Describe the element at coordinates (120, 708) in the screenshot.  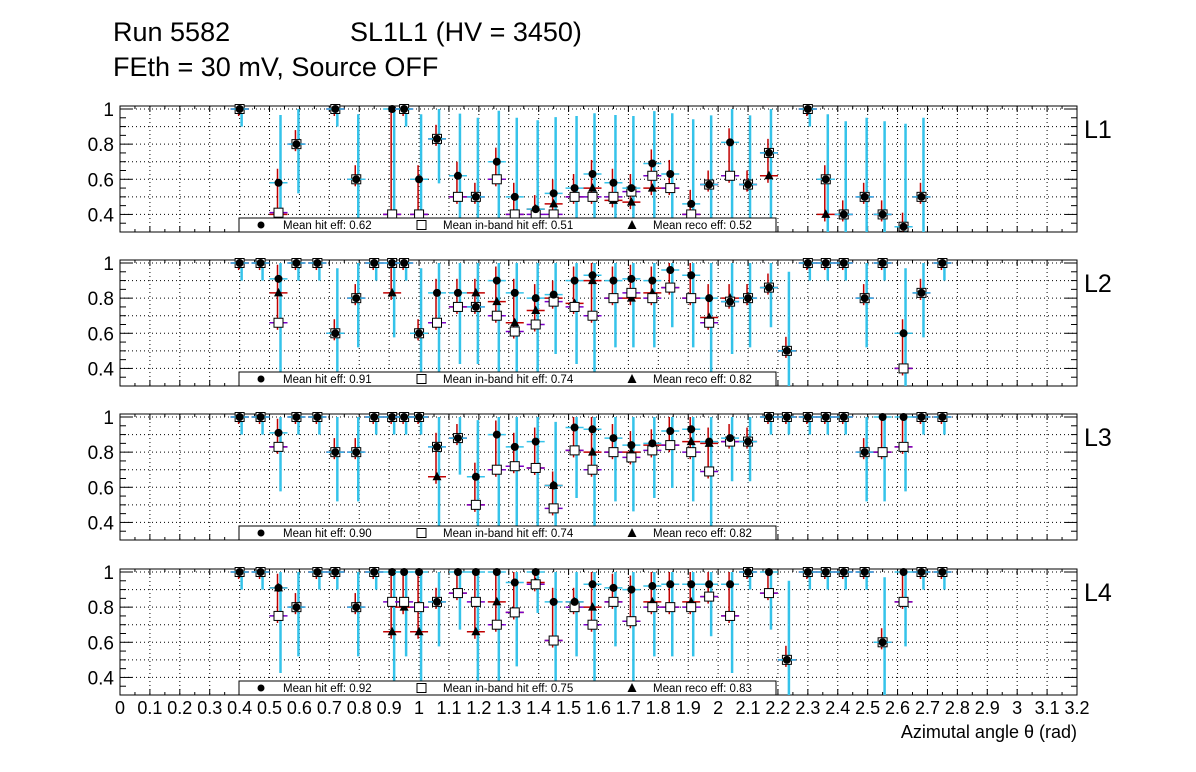
I see `x-tick-label: 0` at that location.